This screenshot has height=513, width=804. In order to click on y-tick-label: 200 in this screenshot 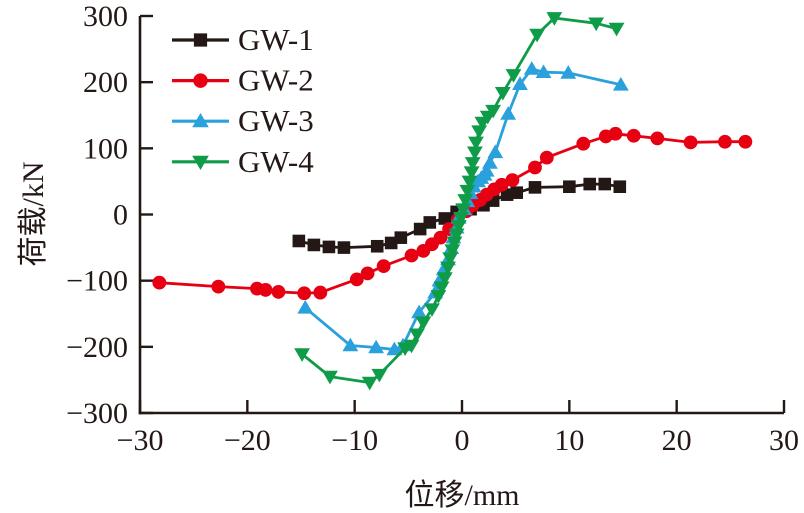, I will do `click(105, 82)`.